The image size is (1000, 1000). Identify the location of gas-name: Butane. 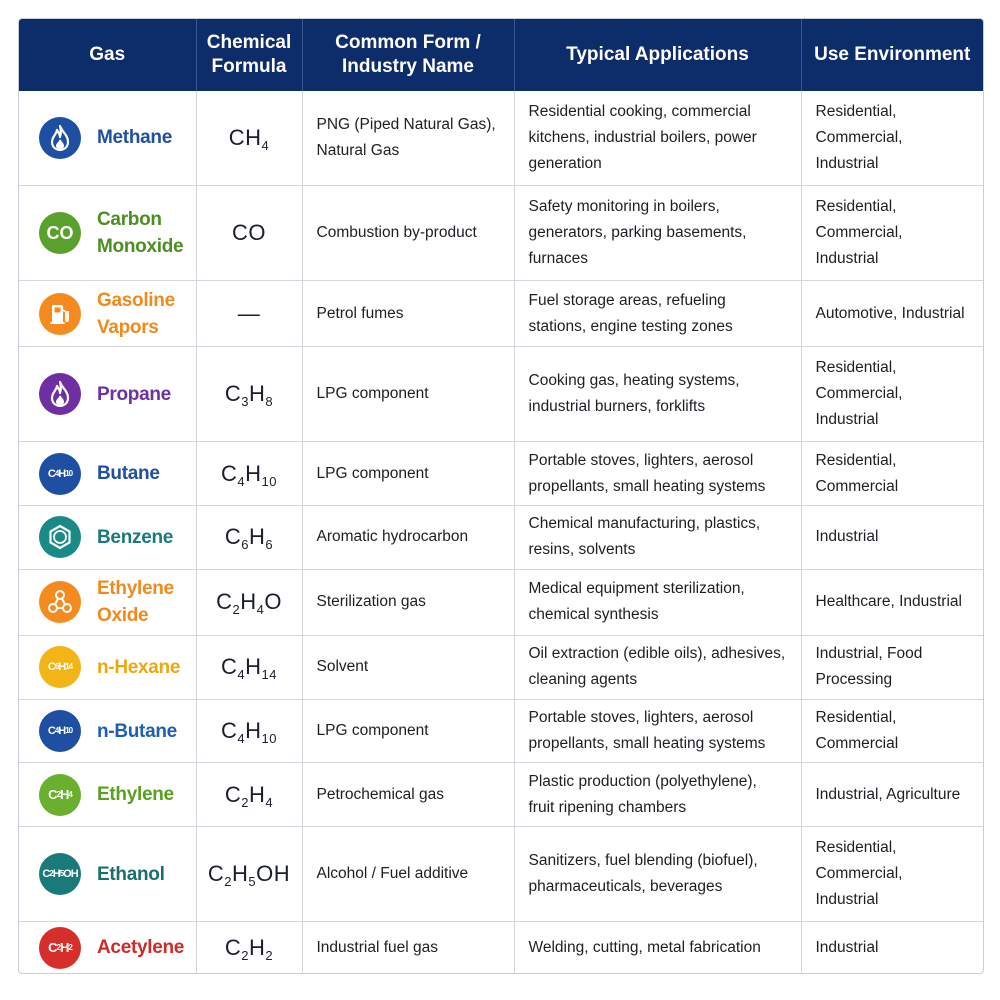
(128, 474).